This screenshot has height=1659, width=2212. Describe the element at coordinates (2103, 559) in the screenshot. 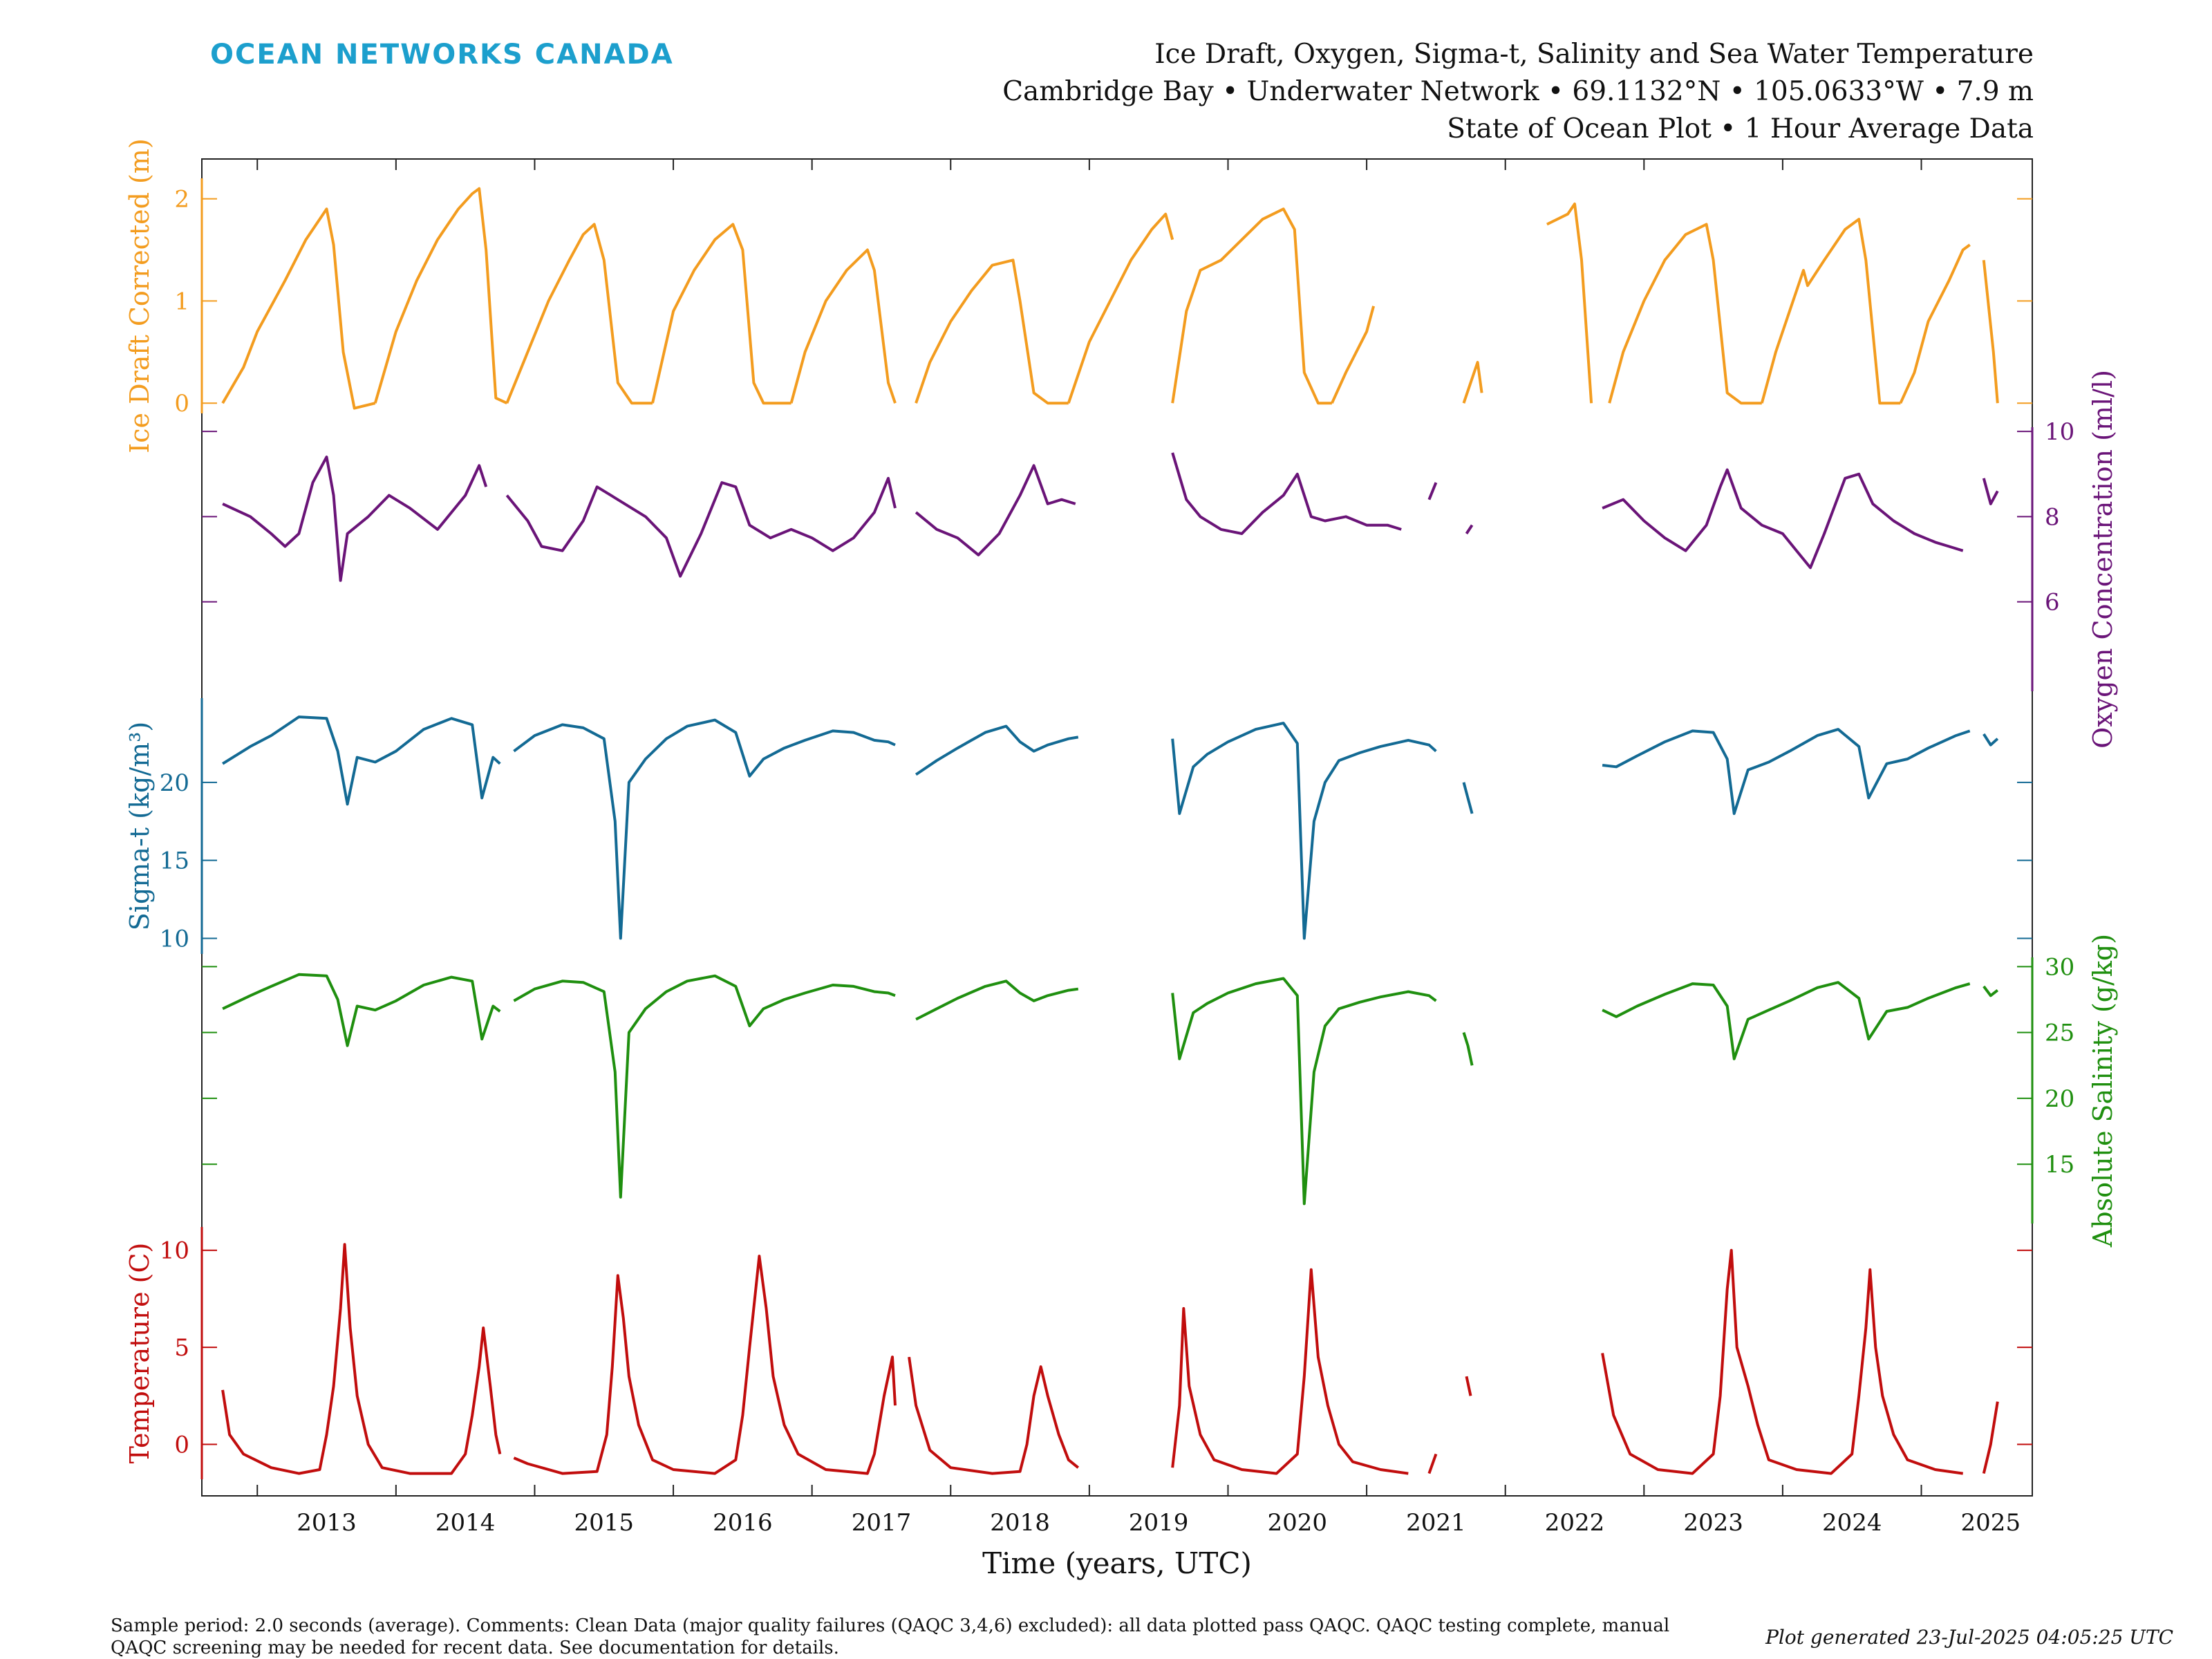

I see `y-axis-label: Oxygen Concentration (ml/l)` at that location.